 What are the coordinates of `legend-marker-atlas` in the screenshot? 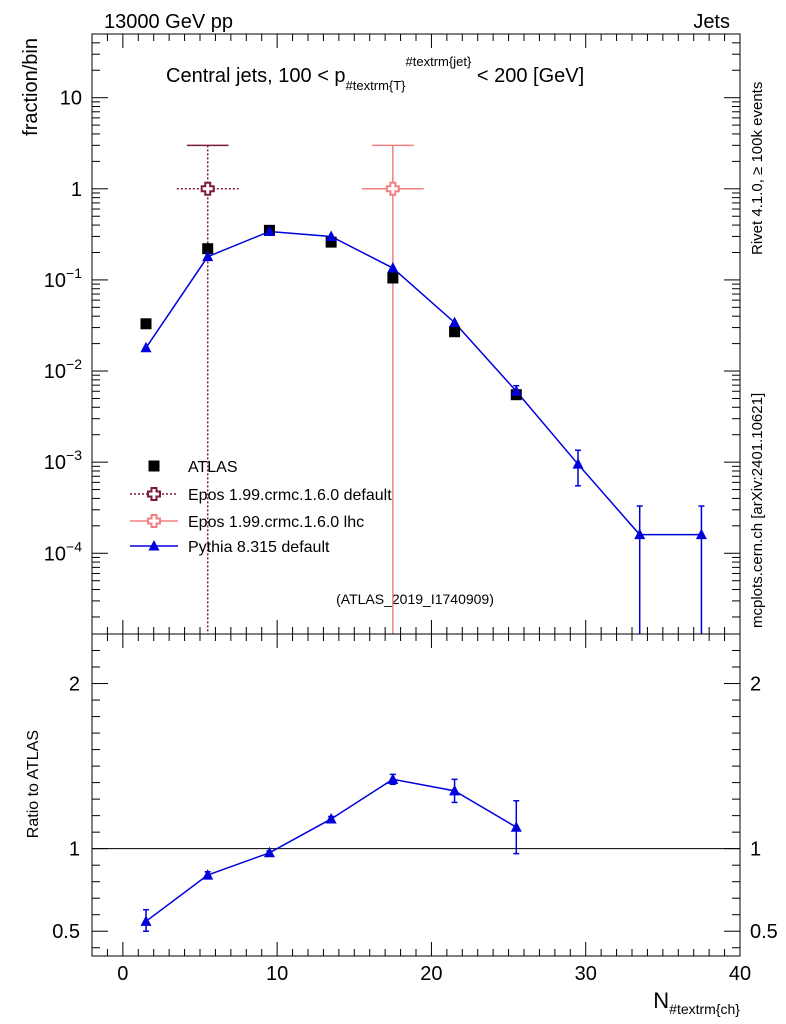 It's located at (154, 466).